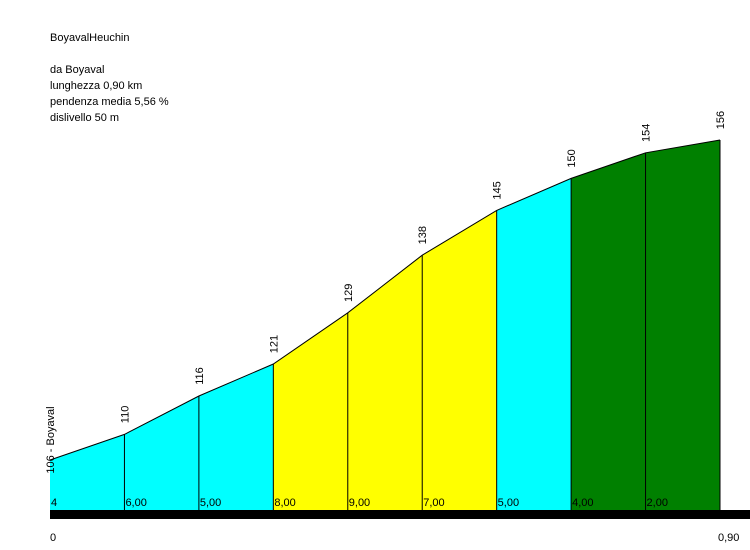  I want to click on elevation-label: 116, so click(200, 376).